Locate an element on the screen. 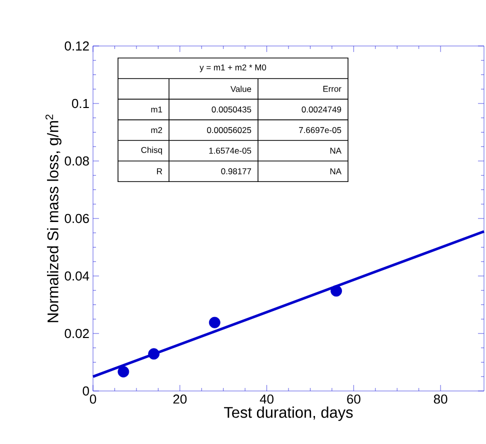 The height and width of the screenshot is (444, 486). annotation: Chisq is located at coordinates (151, 150).